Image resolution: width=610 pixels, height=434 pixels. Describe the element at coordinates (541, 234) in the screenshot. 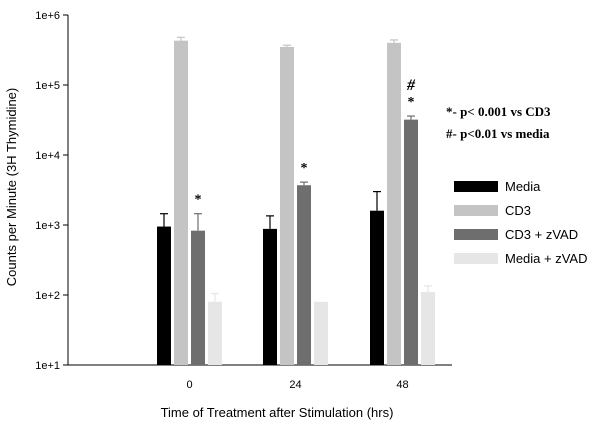

I see `legend-label: CD3 + zVAD` at that location.